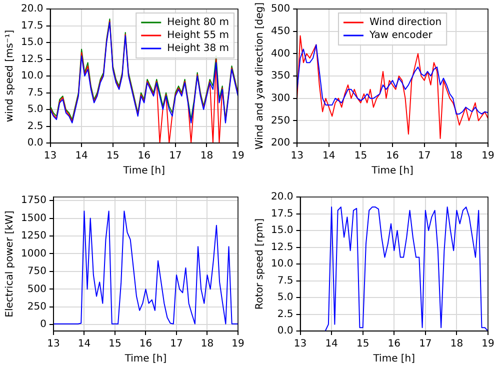 The width and height of the screenshot is (500, 375). I want to click on y-tick-label: 350, so click(280, 76).